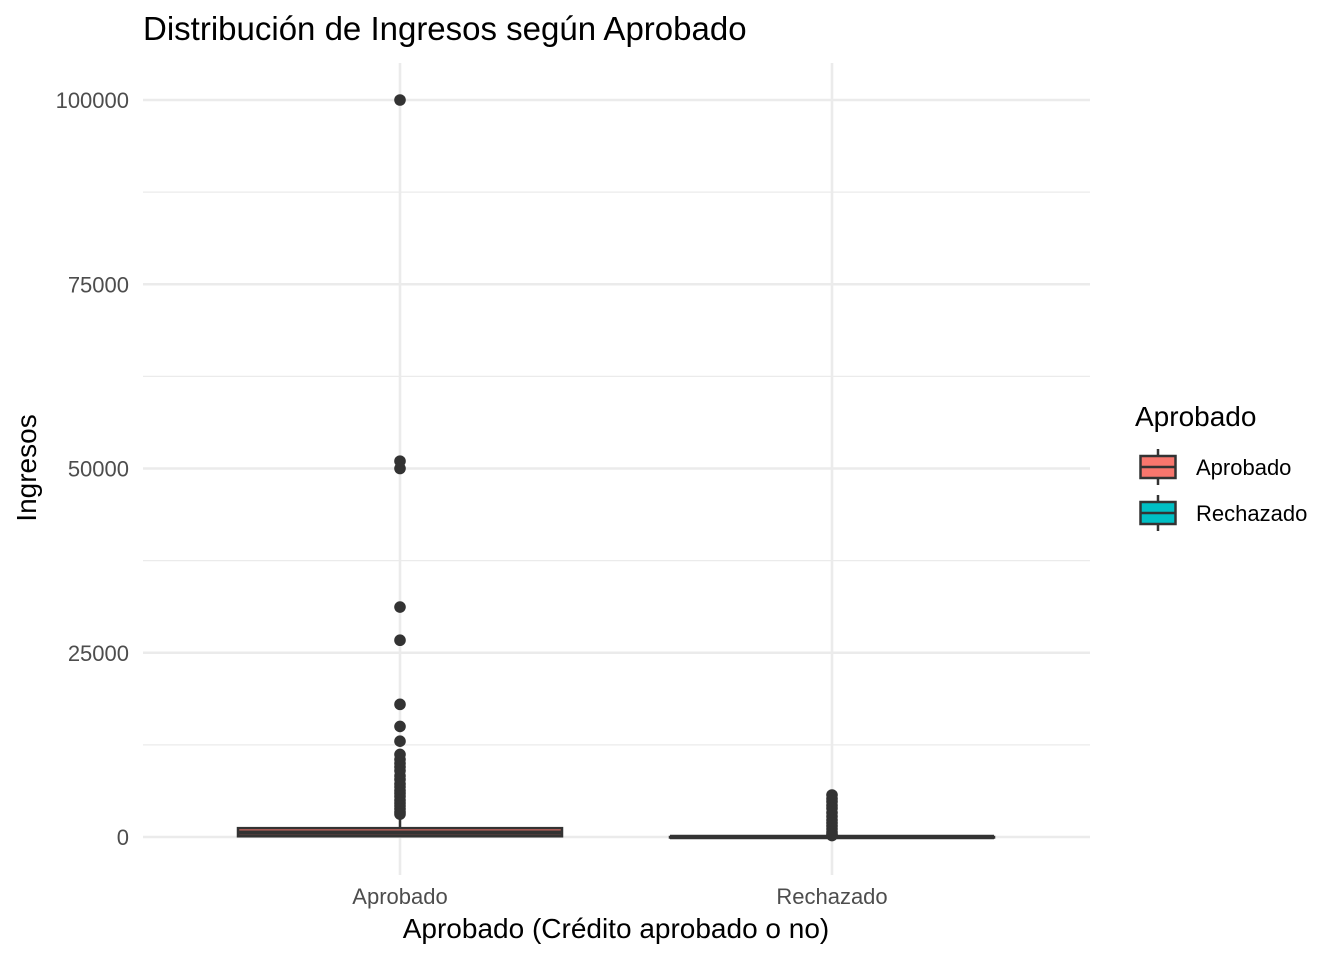 This screenshot has width=1344, height=960. What do you see at coordinates (399, 896) in the screenshot?
I see `x-tick-label: Aprobado` at bounding box center [399, 896].